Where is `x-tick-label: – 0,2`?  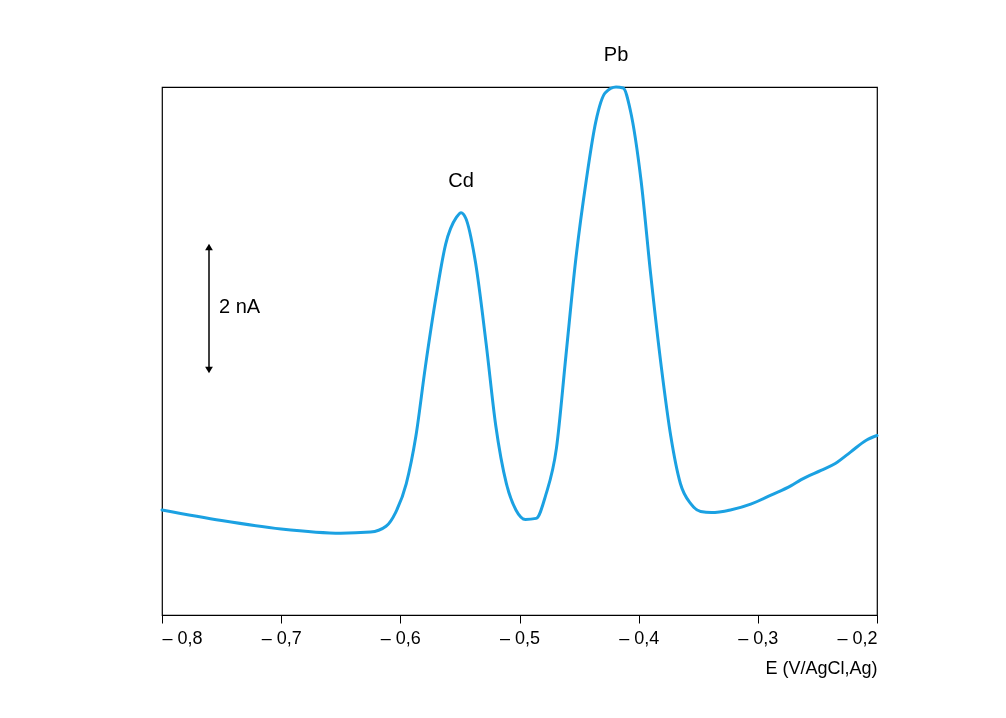 x-tick-label: – 0,2 is located at coordinates (857, 637).